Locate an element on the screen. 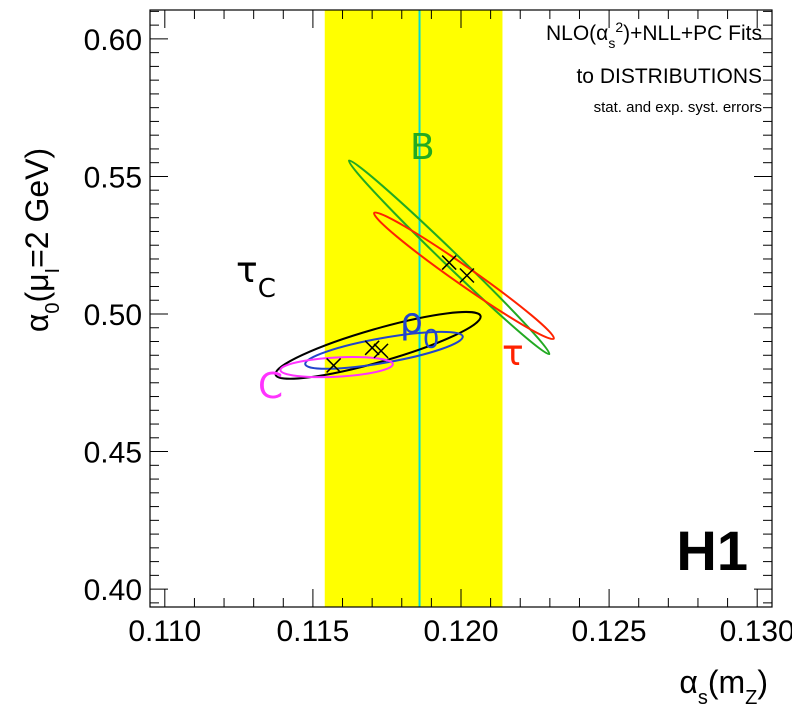 The image size is (792, 707). y-tick-label: 0.40 is located at coordinates (113, 590).